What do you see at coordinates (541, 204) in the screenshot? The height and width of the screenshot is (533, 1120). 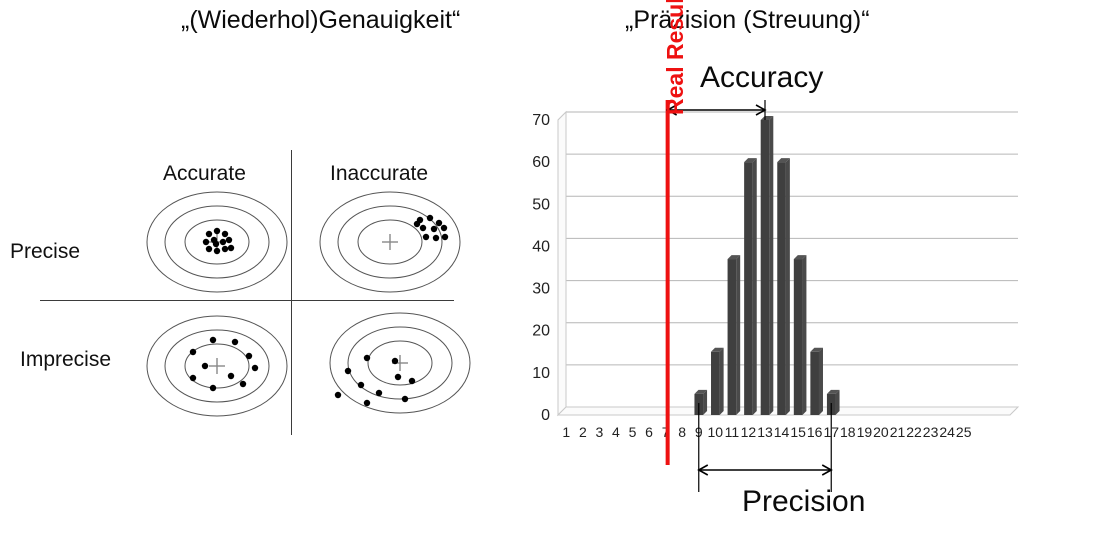 I see `y-tick-label: 50` at bounding box center [541, 204].